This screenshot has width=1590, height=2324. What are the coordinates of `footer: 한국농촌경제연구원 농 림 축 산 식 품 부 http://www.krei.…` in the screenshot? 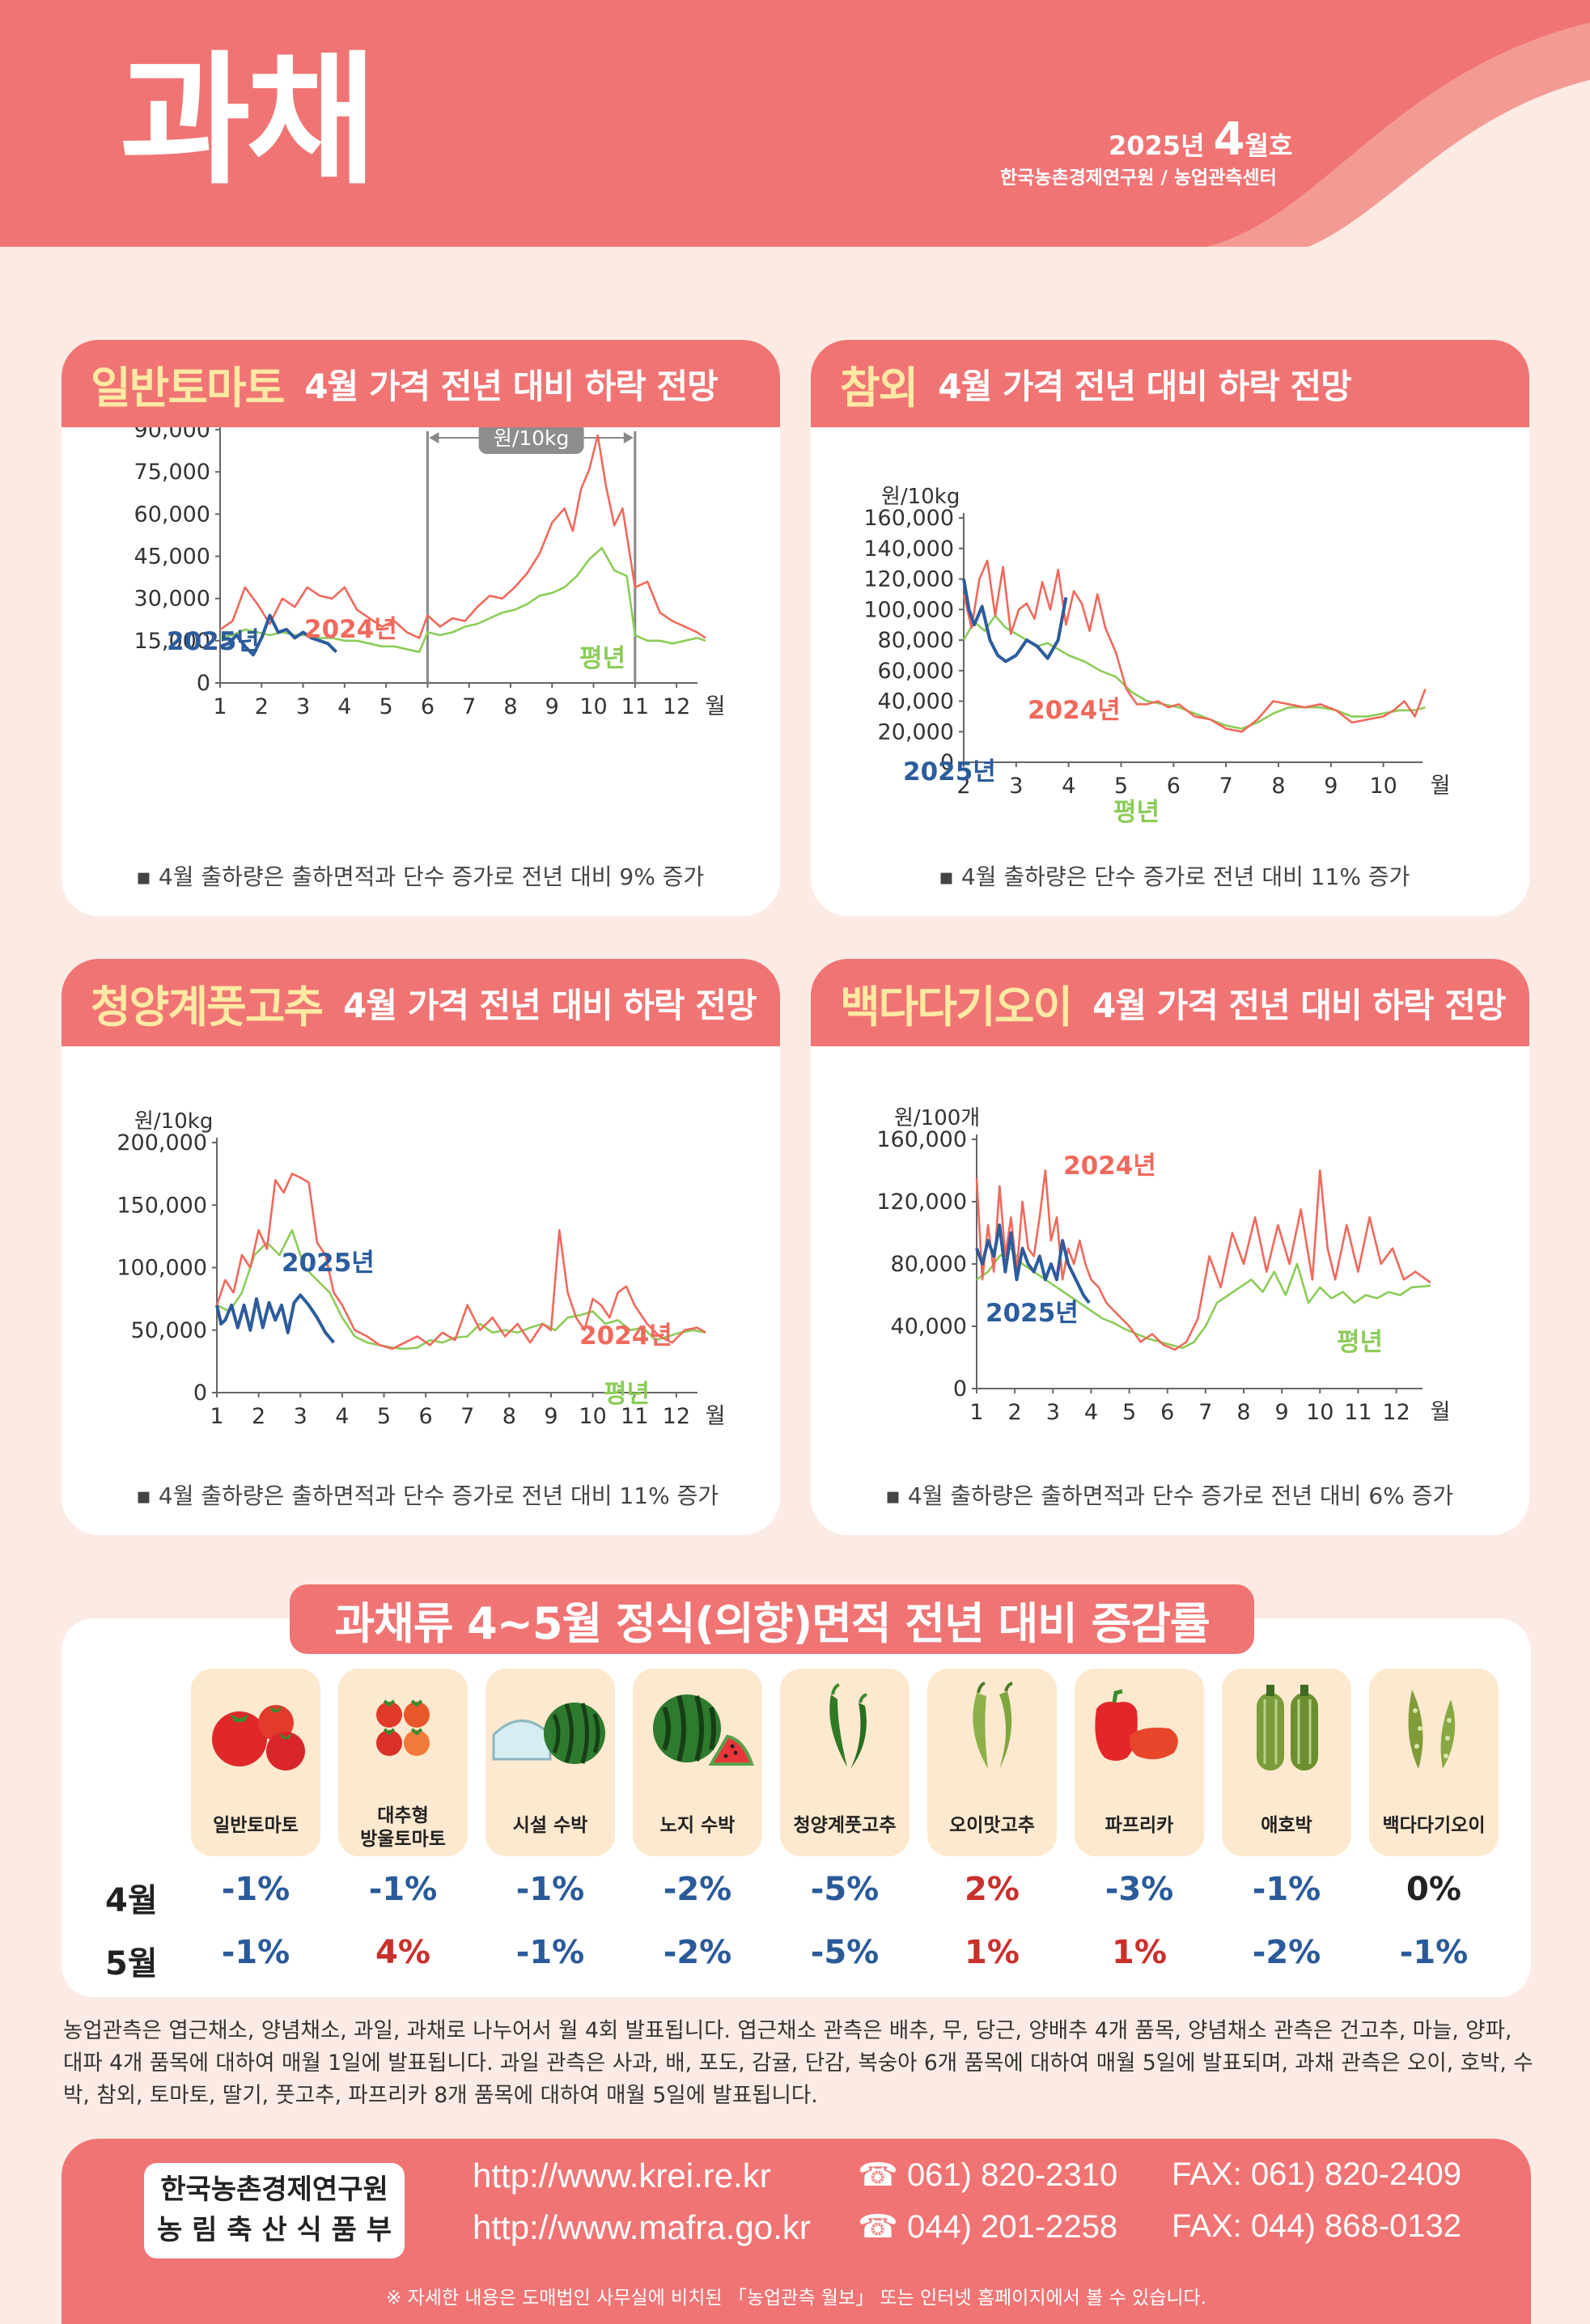 It's located at (796, 2231).